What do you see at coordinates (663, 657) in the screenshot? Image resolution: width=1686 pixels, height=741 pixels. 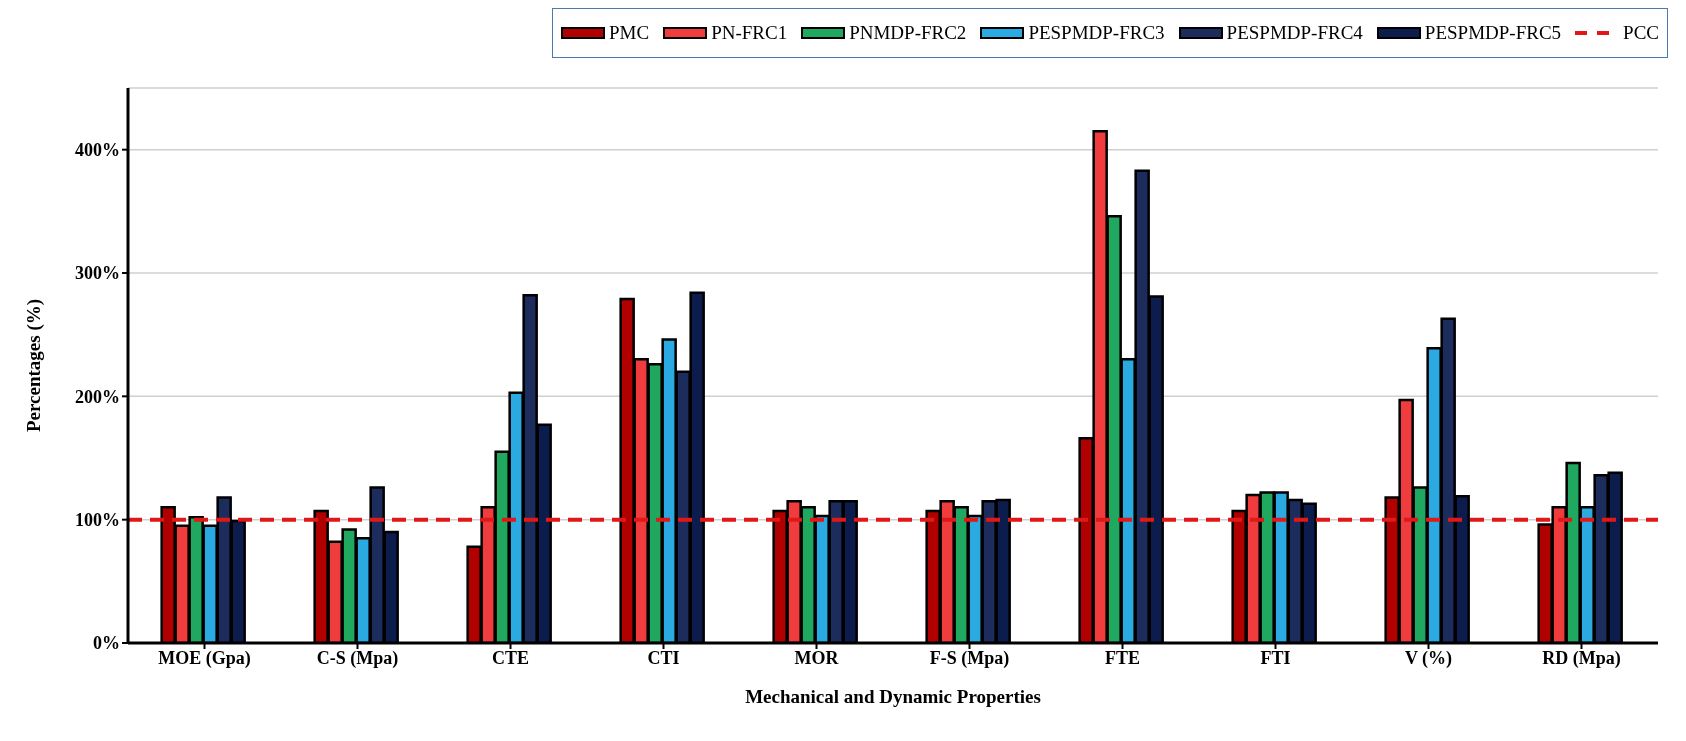 I see `x-tick-label: CTI` at bounding box center [663, 657].